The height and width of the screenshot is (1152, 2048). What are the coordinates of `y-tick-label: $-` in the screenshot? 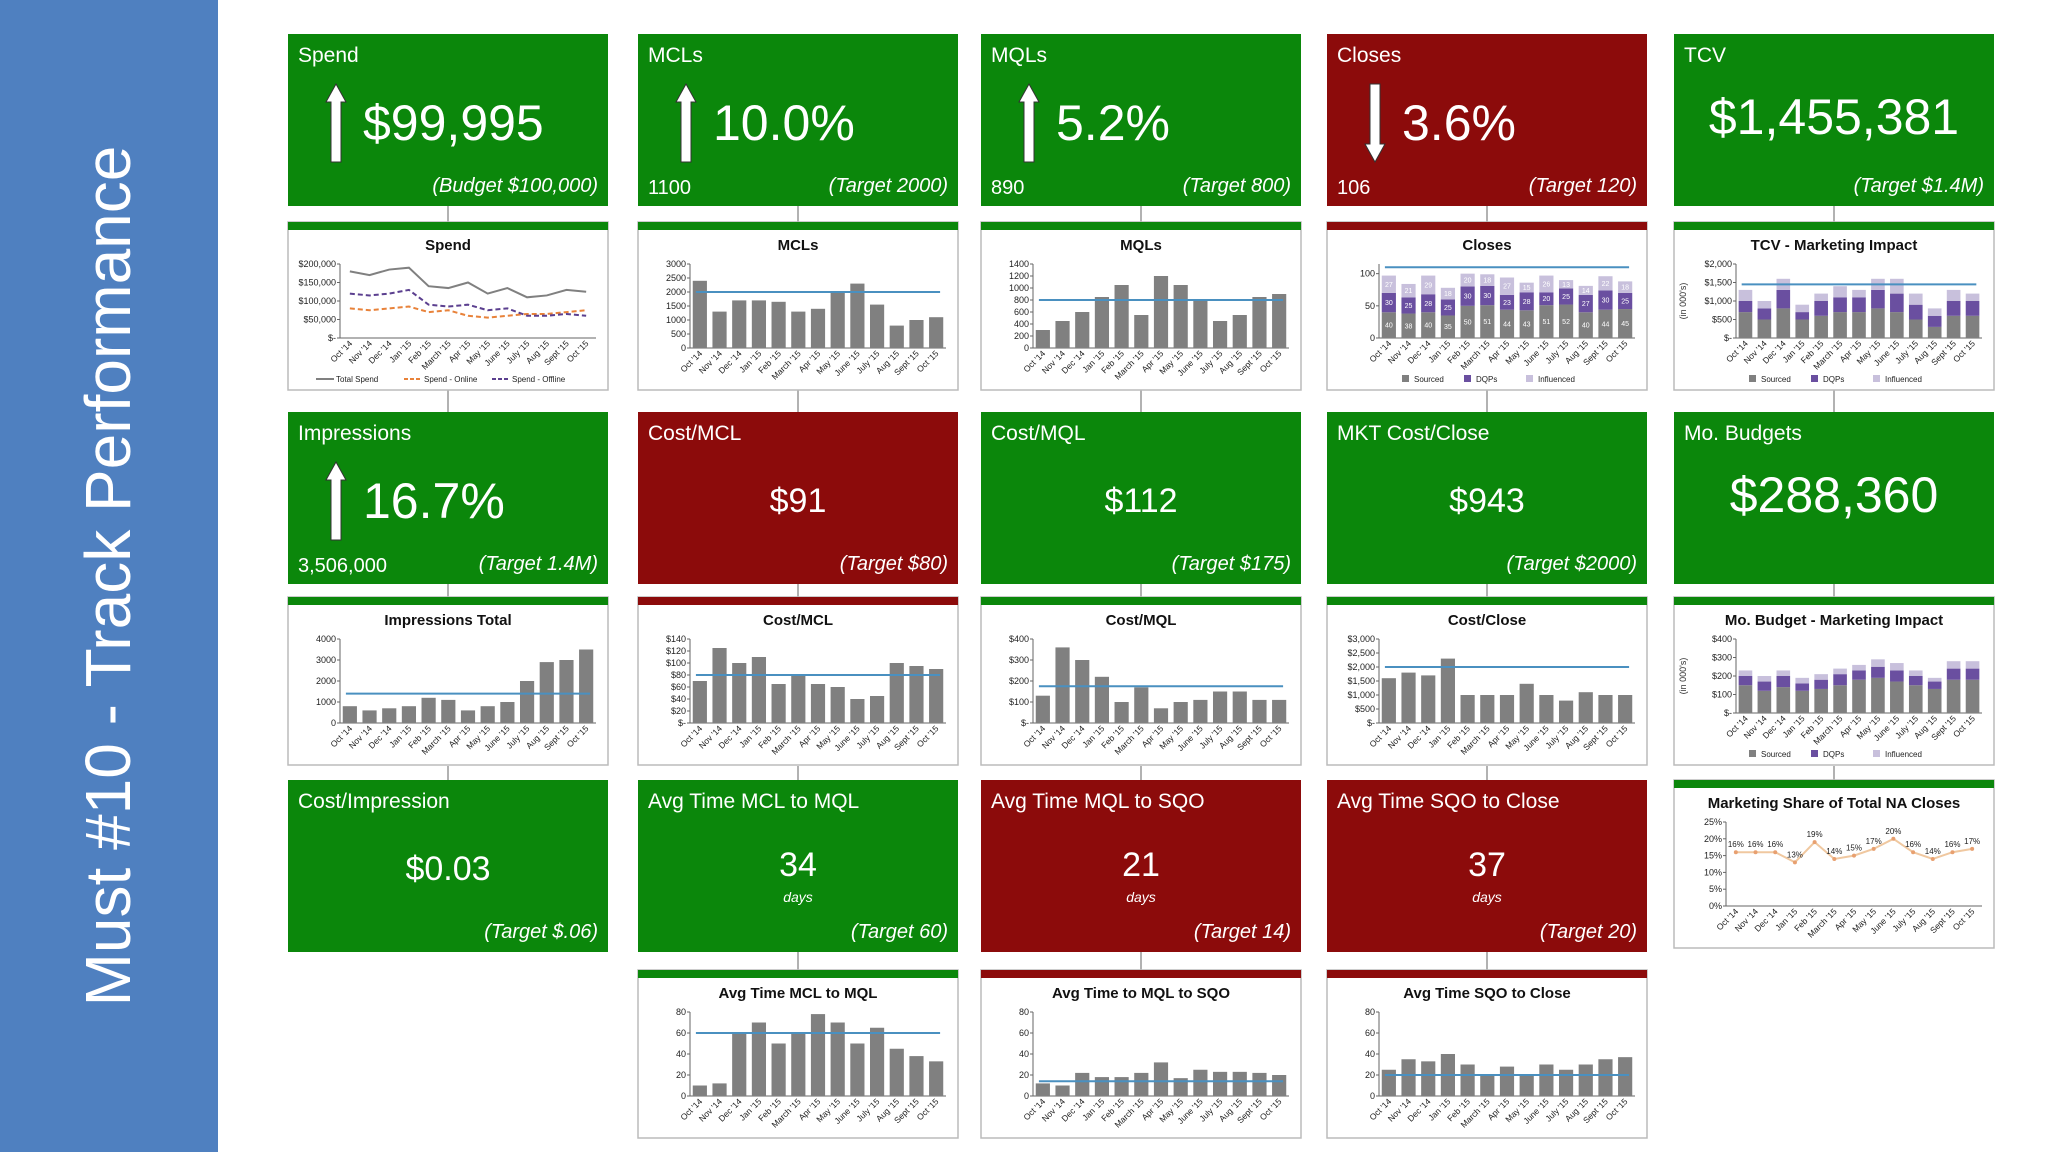 It's located at (1371, 723).